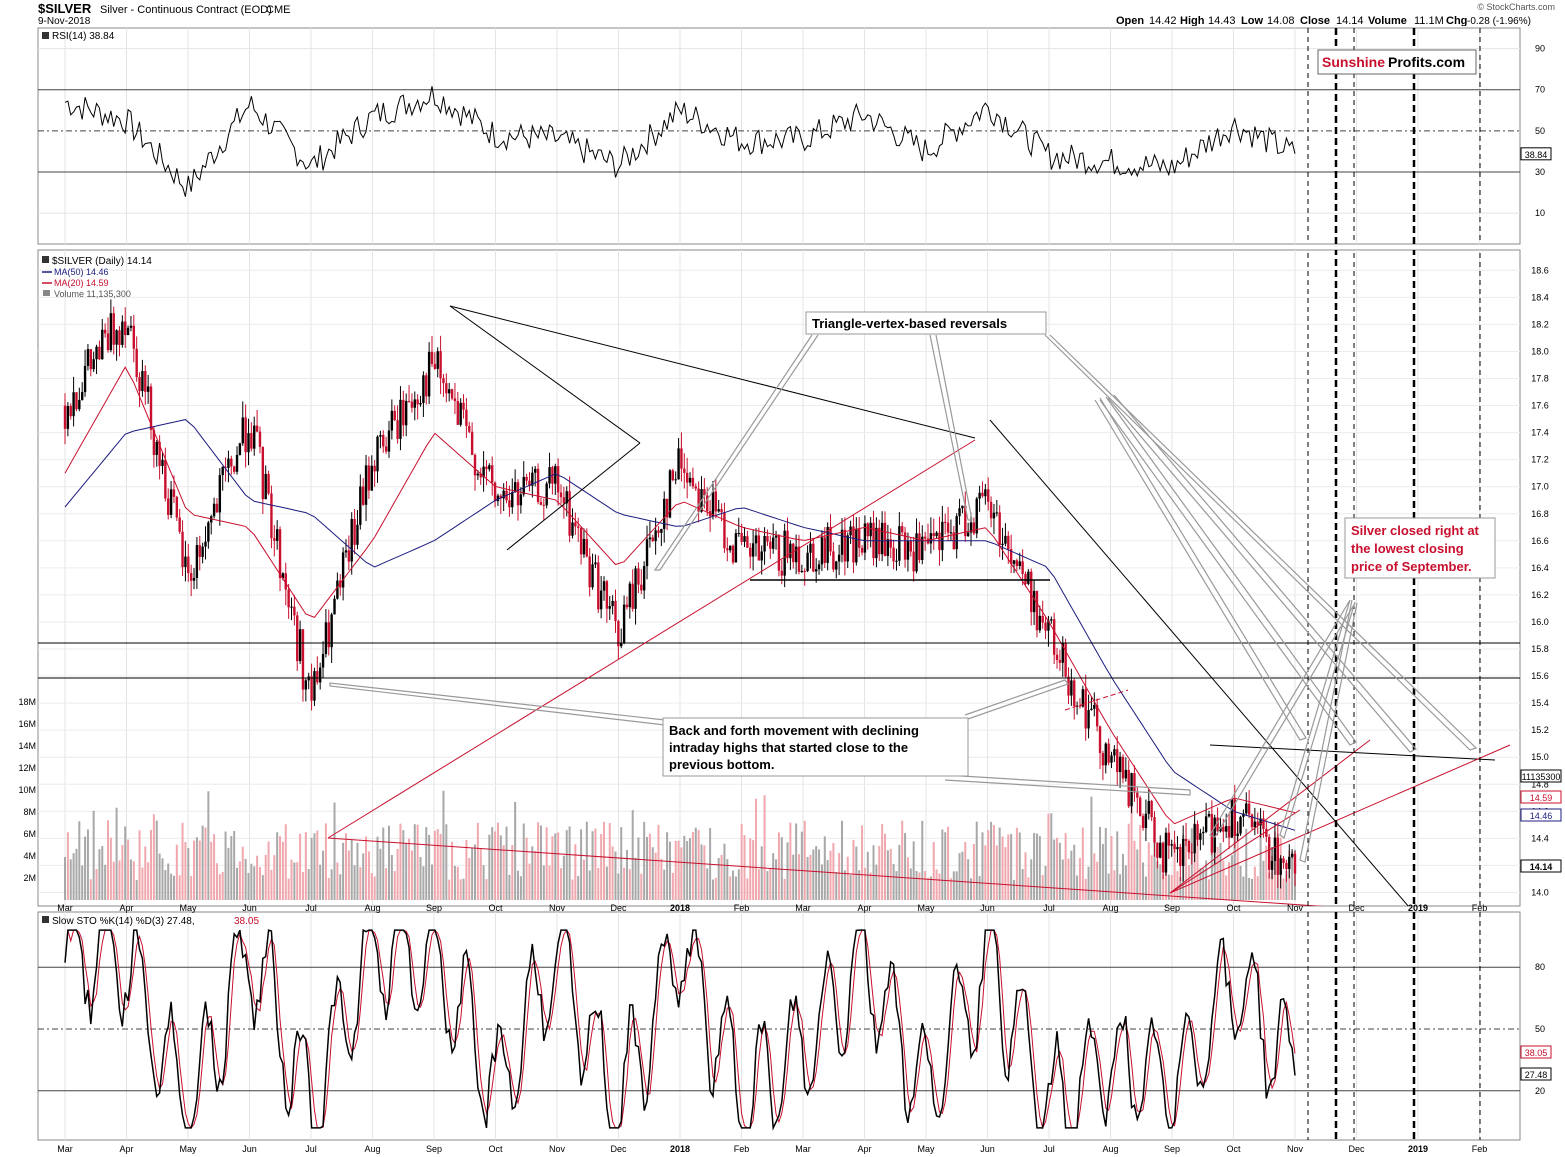 The height and width of the screenshot is (1157, 1565). Describe the element at coordinates (188, 908) in the screenshot. I see `x-tick-label: May` at that location.